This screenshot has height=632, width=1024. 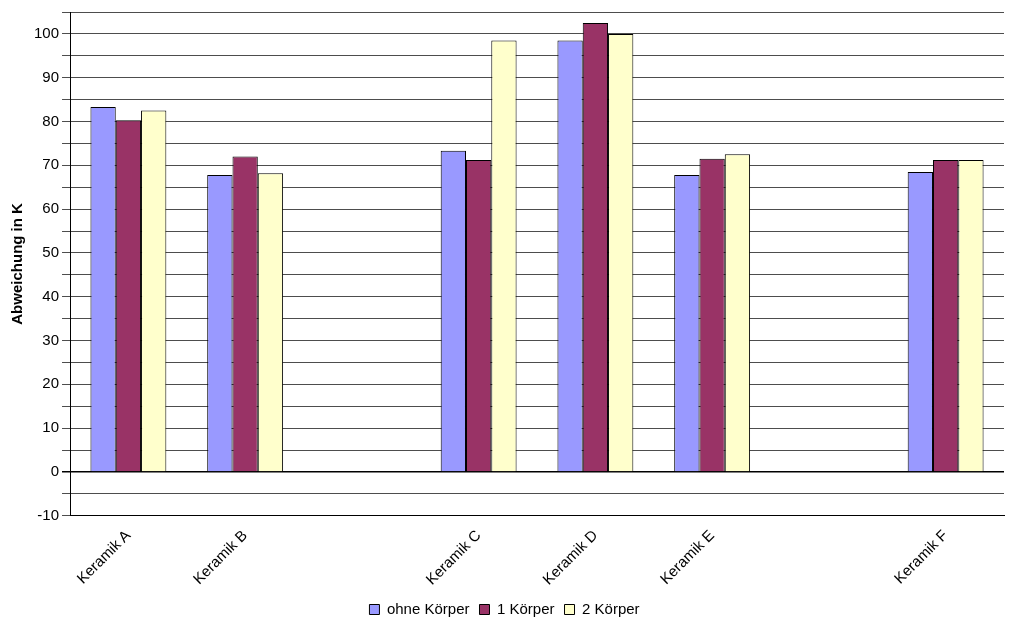 What do you see at coordinates (47, 33) in the screenshot?
I see `y-tick-label: 100` at bounding box center [47, 33].